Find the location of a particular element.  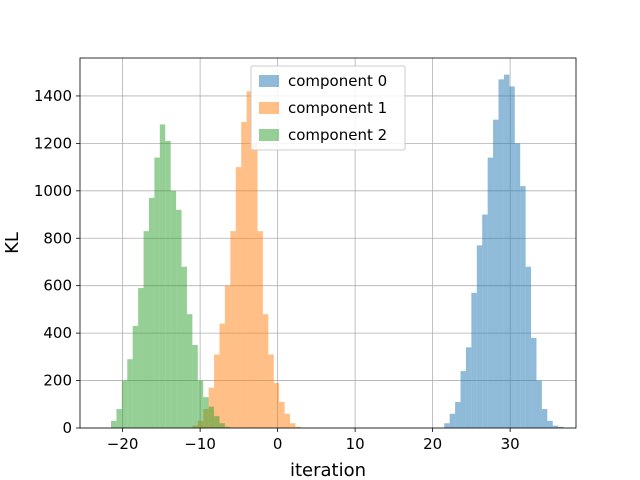

y-tick-label: 400 is located at coordinates (57, 333).